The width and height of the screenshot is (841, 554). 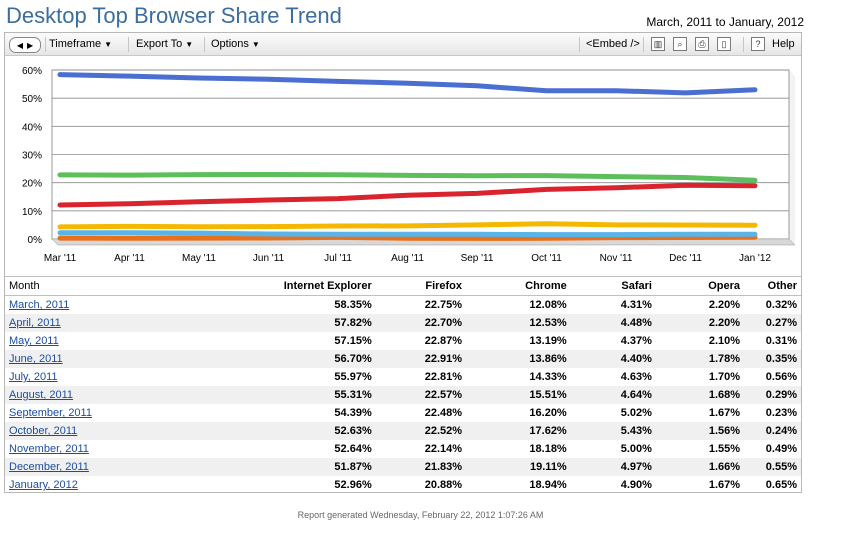 What do you see at coordinates (613, 286) in the screenshot?
I see `column-header: Safari` at bounding box center [613, 286].